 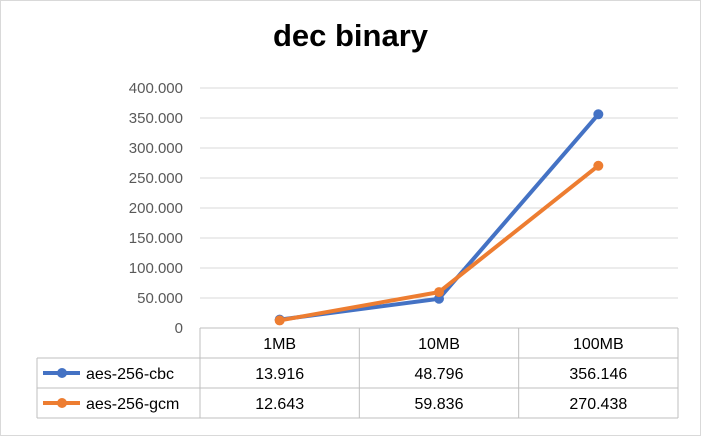 What do you see at coordinates (156, 178) in the screenshot?
I see `y-tick-label: 250.000` at bounding box center [156, 178].